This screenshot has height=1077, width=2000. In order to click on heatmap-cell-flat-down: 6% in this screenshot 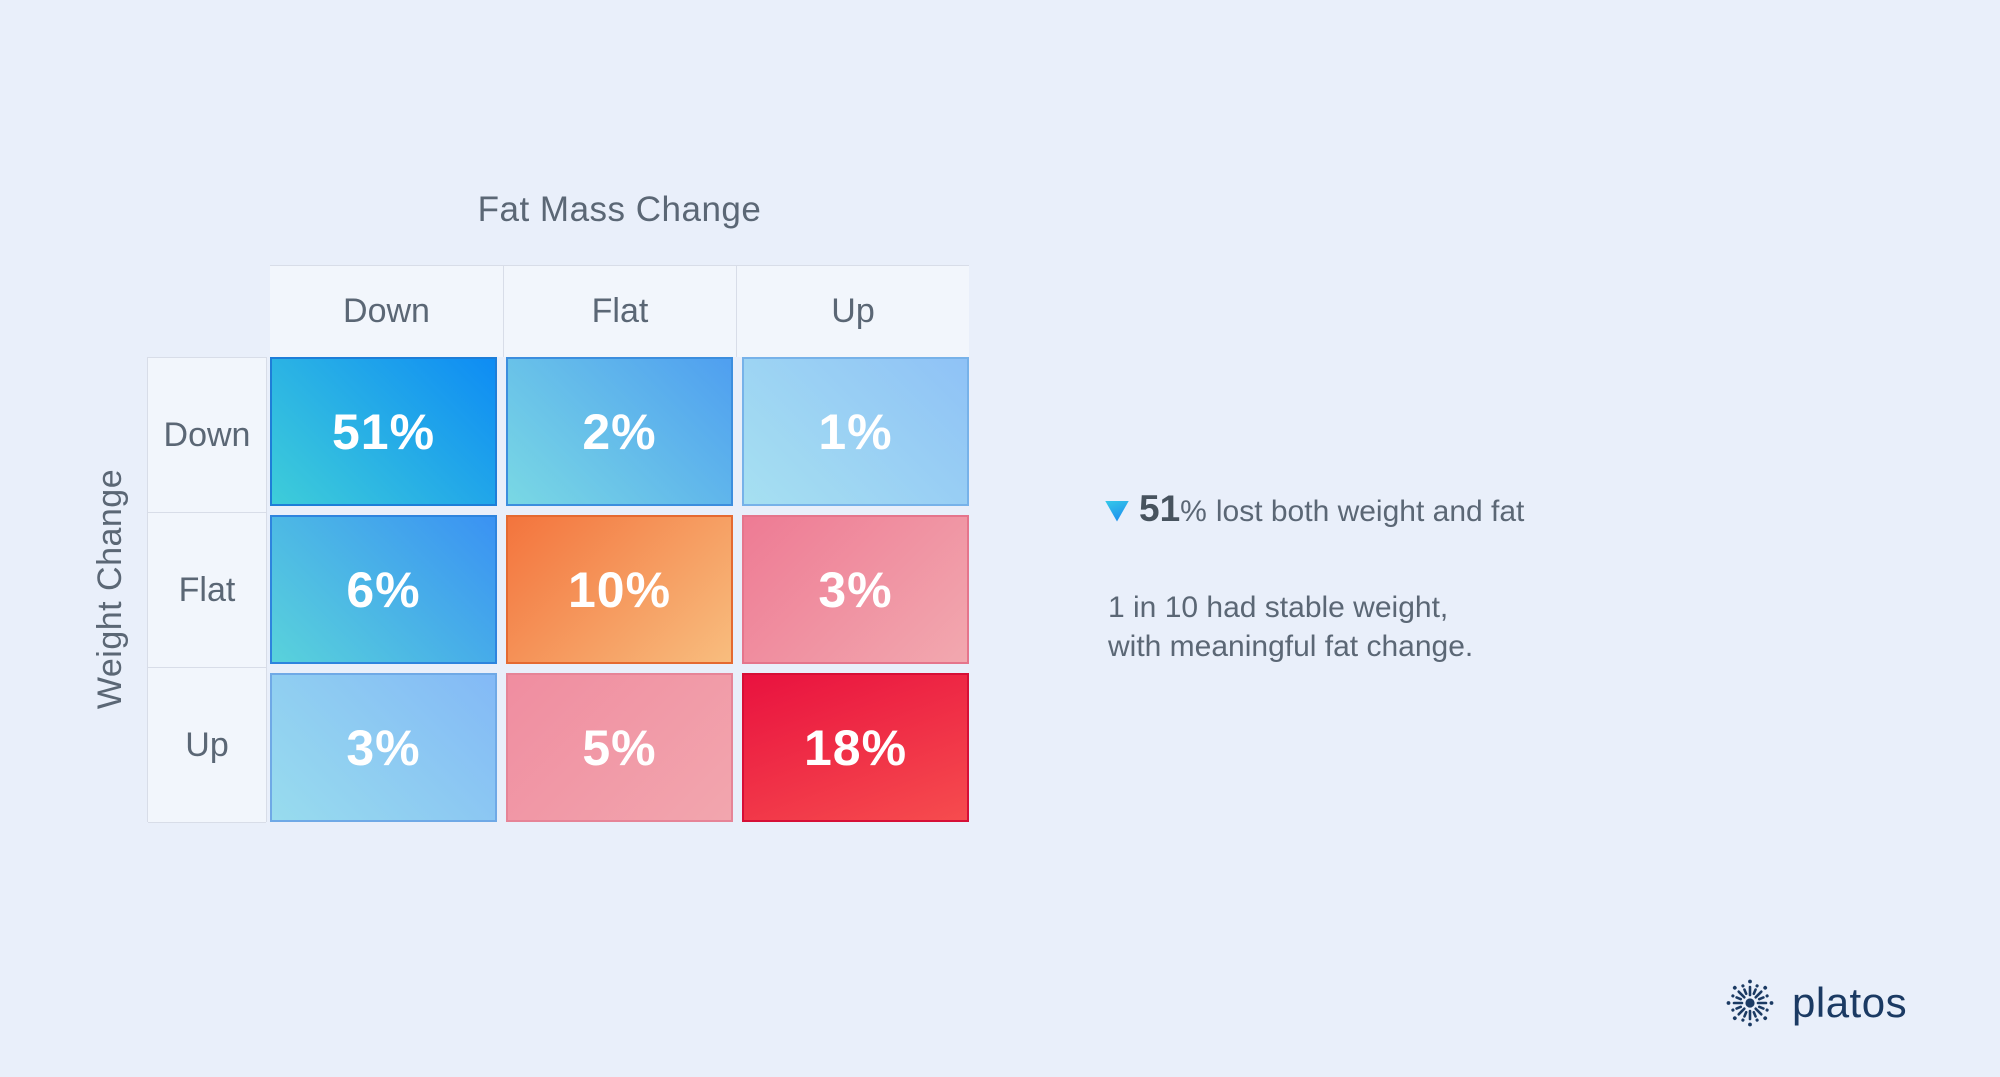, I will do `click(383, 589)`.